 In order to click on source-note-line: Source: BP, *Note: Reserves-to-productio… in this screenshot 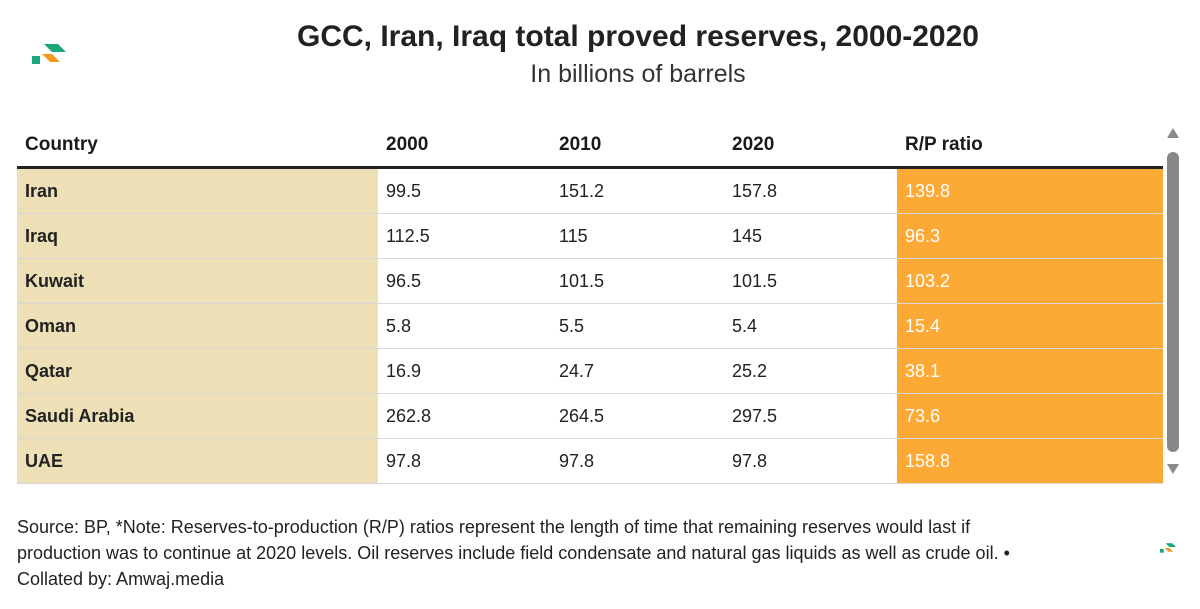, I will do `click(494, 527)`.